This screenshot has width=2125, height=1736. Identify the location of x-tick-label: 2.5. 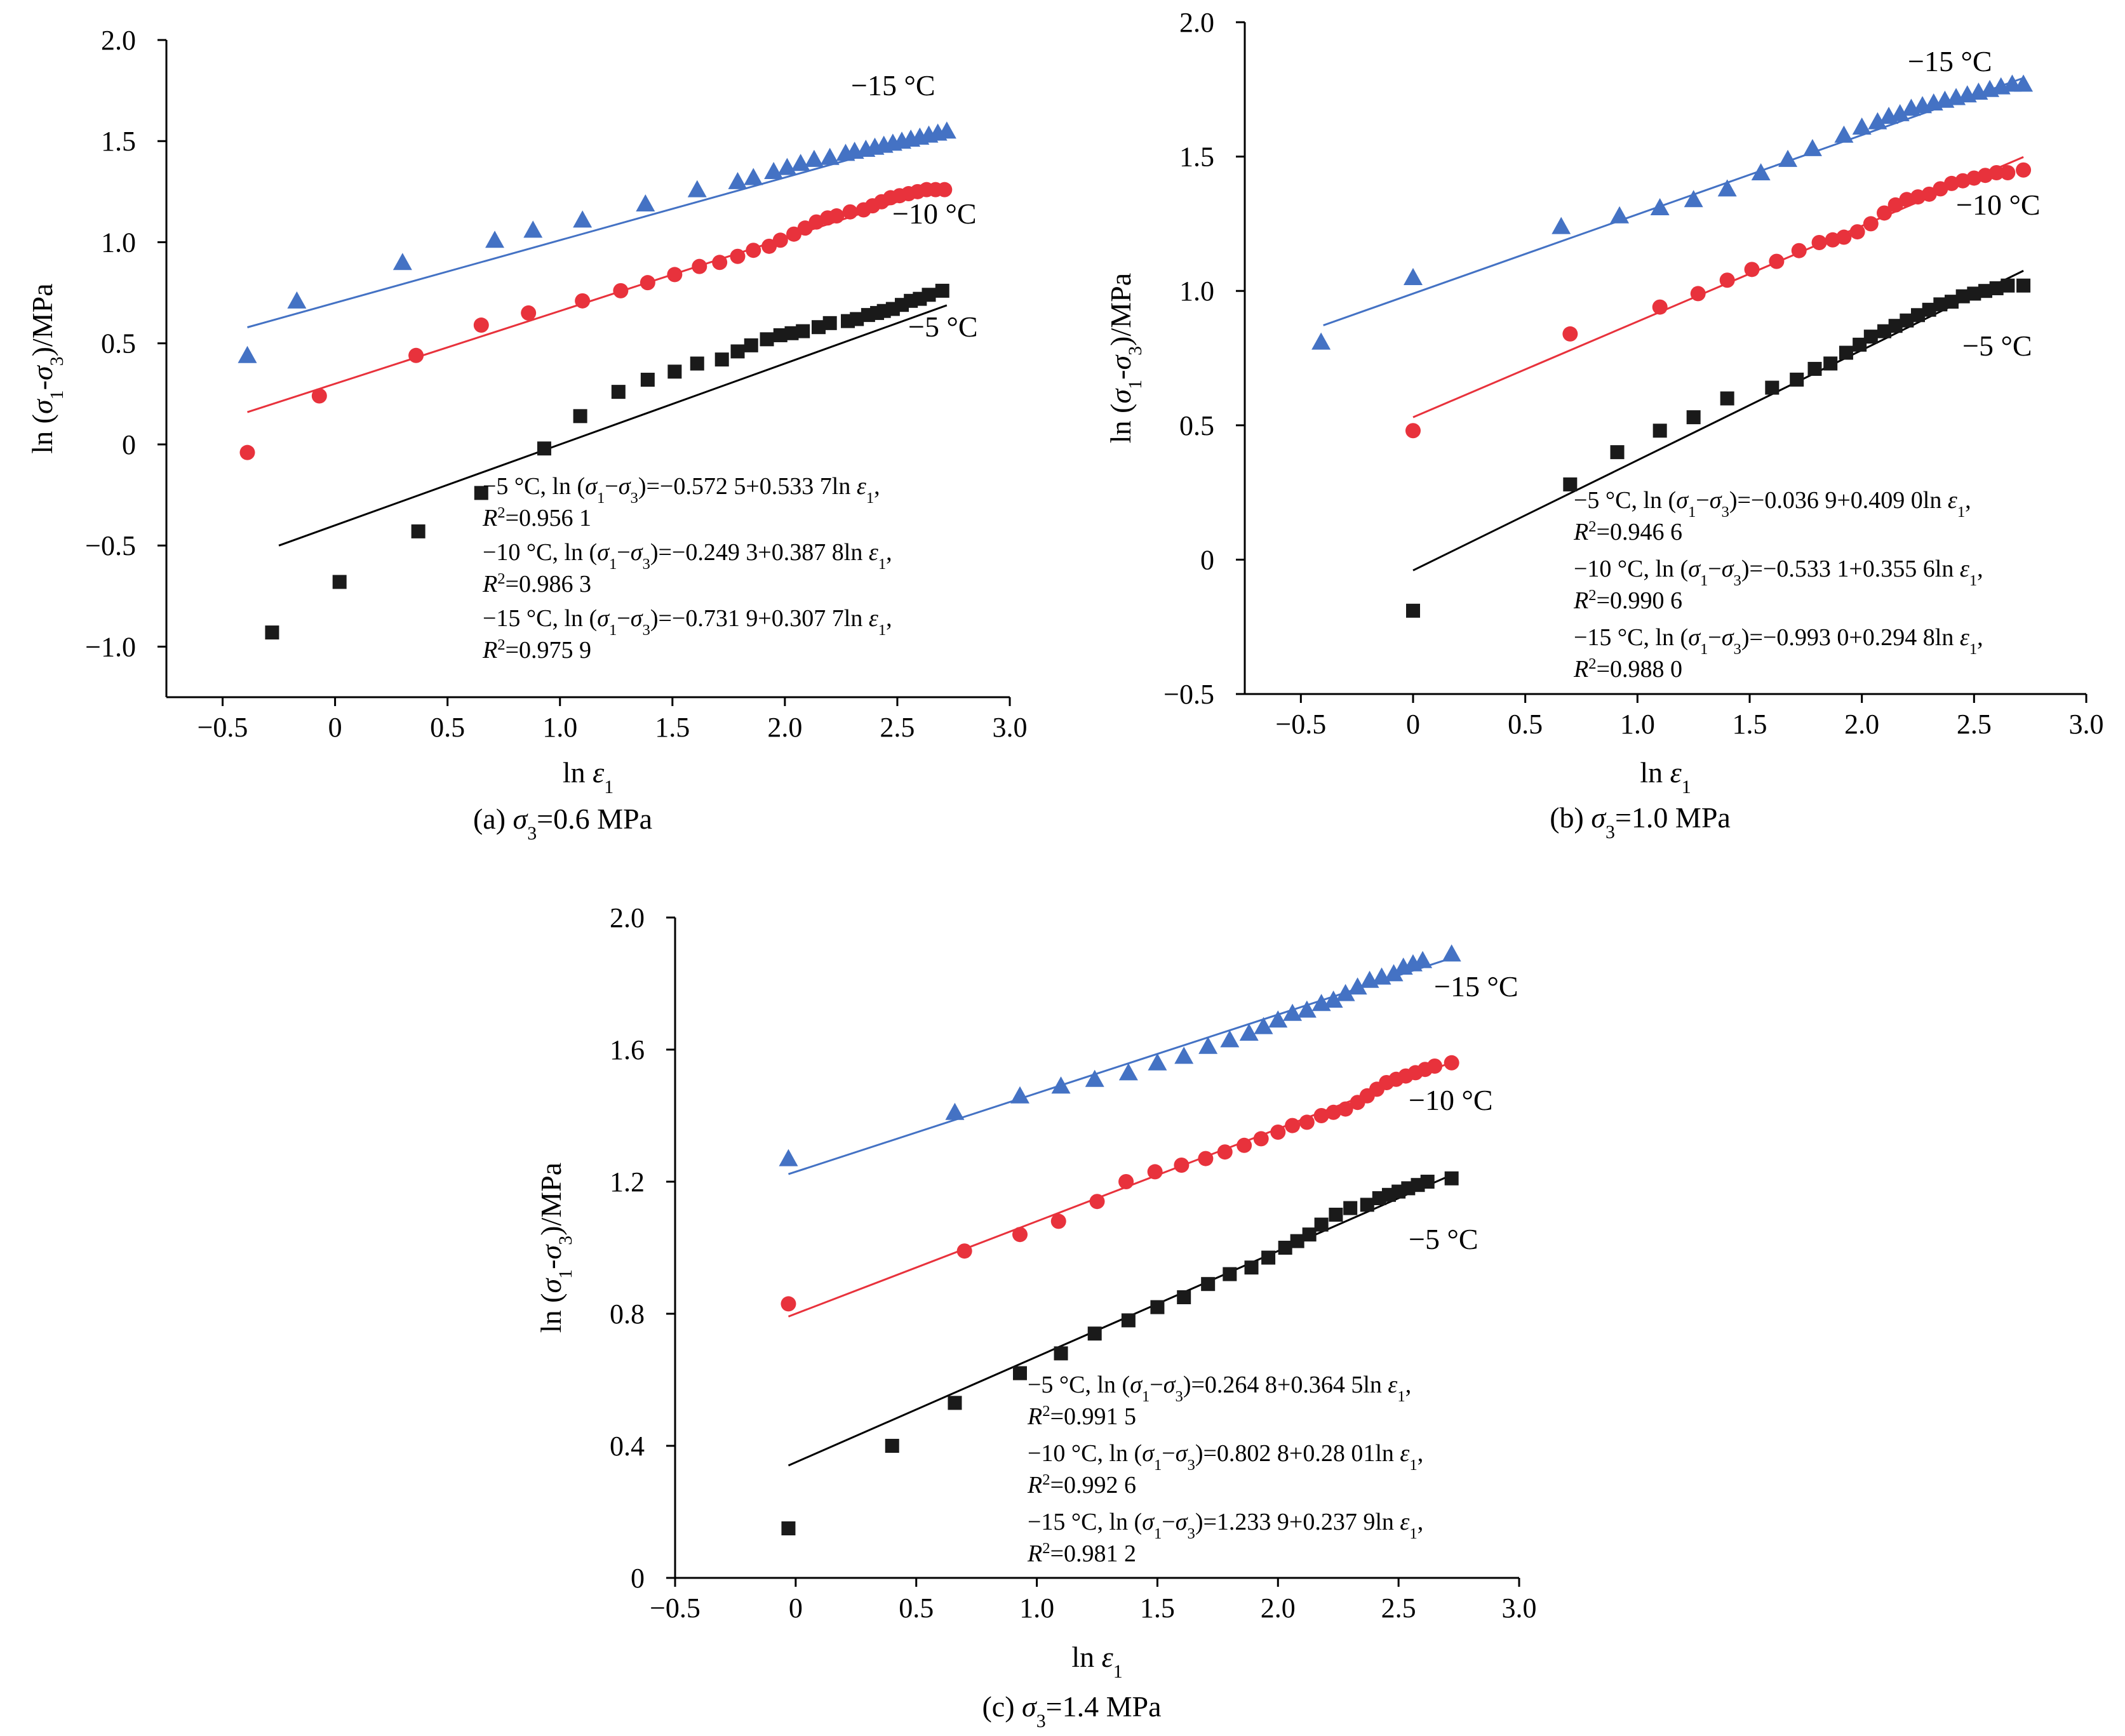
(898, 727).